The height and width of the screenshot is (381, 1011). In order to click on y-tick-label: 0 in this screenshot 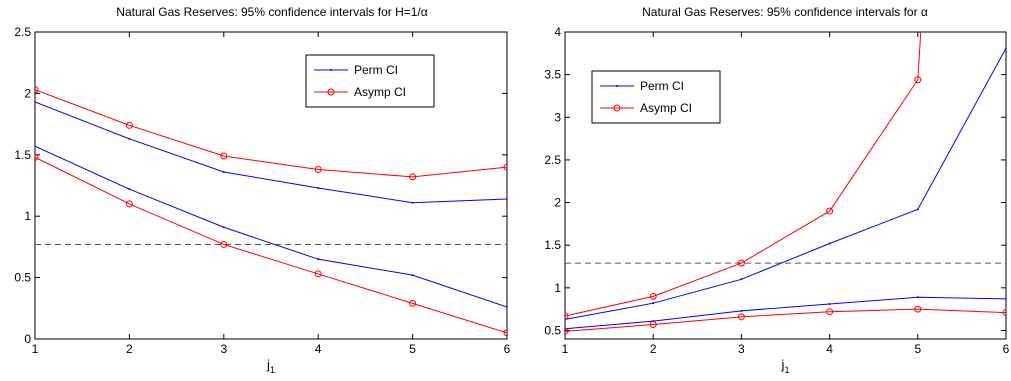, I will do `click(27, 339)`.